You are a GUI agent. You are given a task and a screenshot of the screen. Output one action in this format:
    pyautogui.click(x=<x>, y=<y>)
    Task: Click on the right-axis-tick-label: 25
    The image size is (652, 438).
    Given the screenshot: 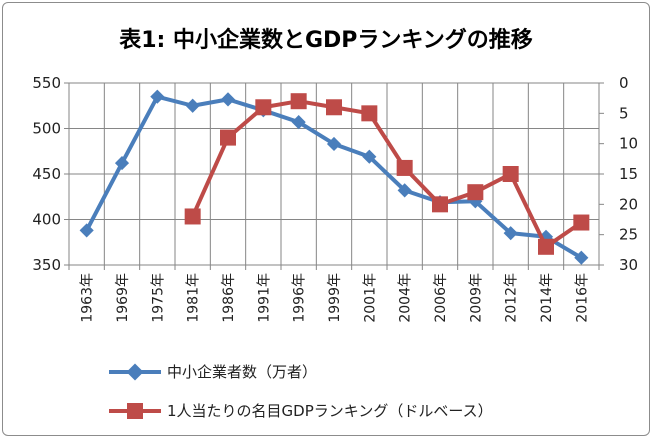 What is the action you would take?
    pyautogui.click(x=628, y=235)
    